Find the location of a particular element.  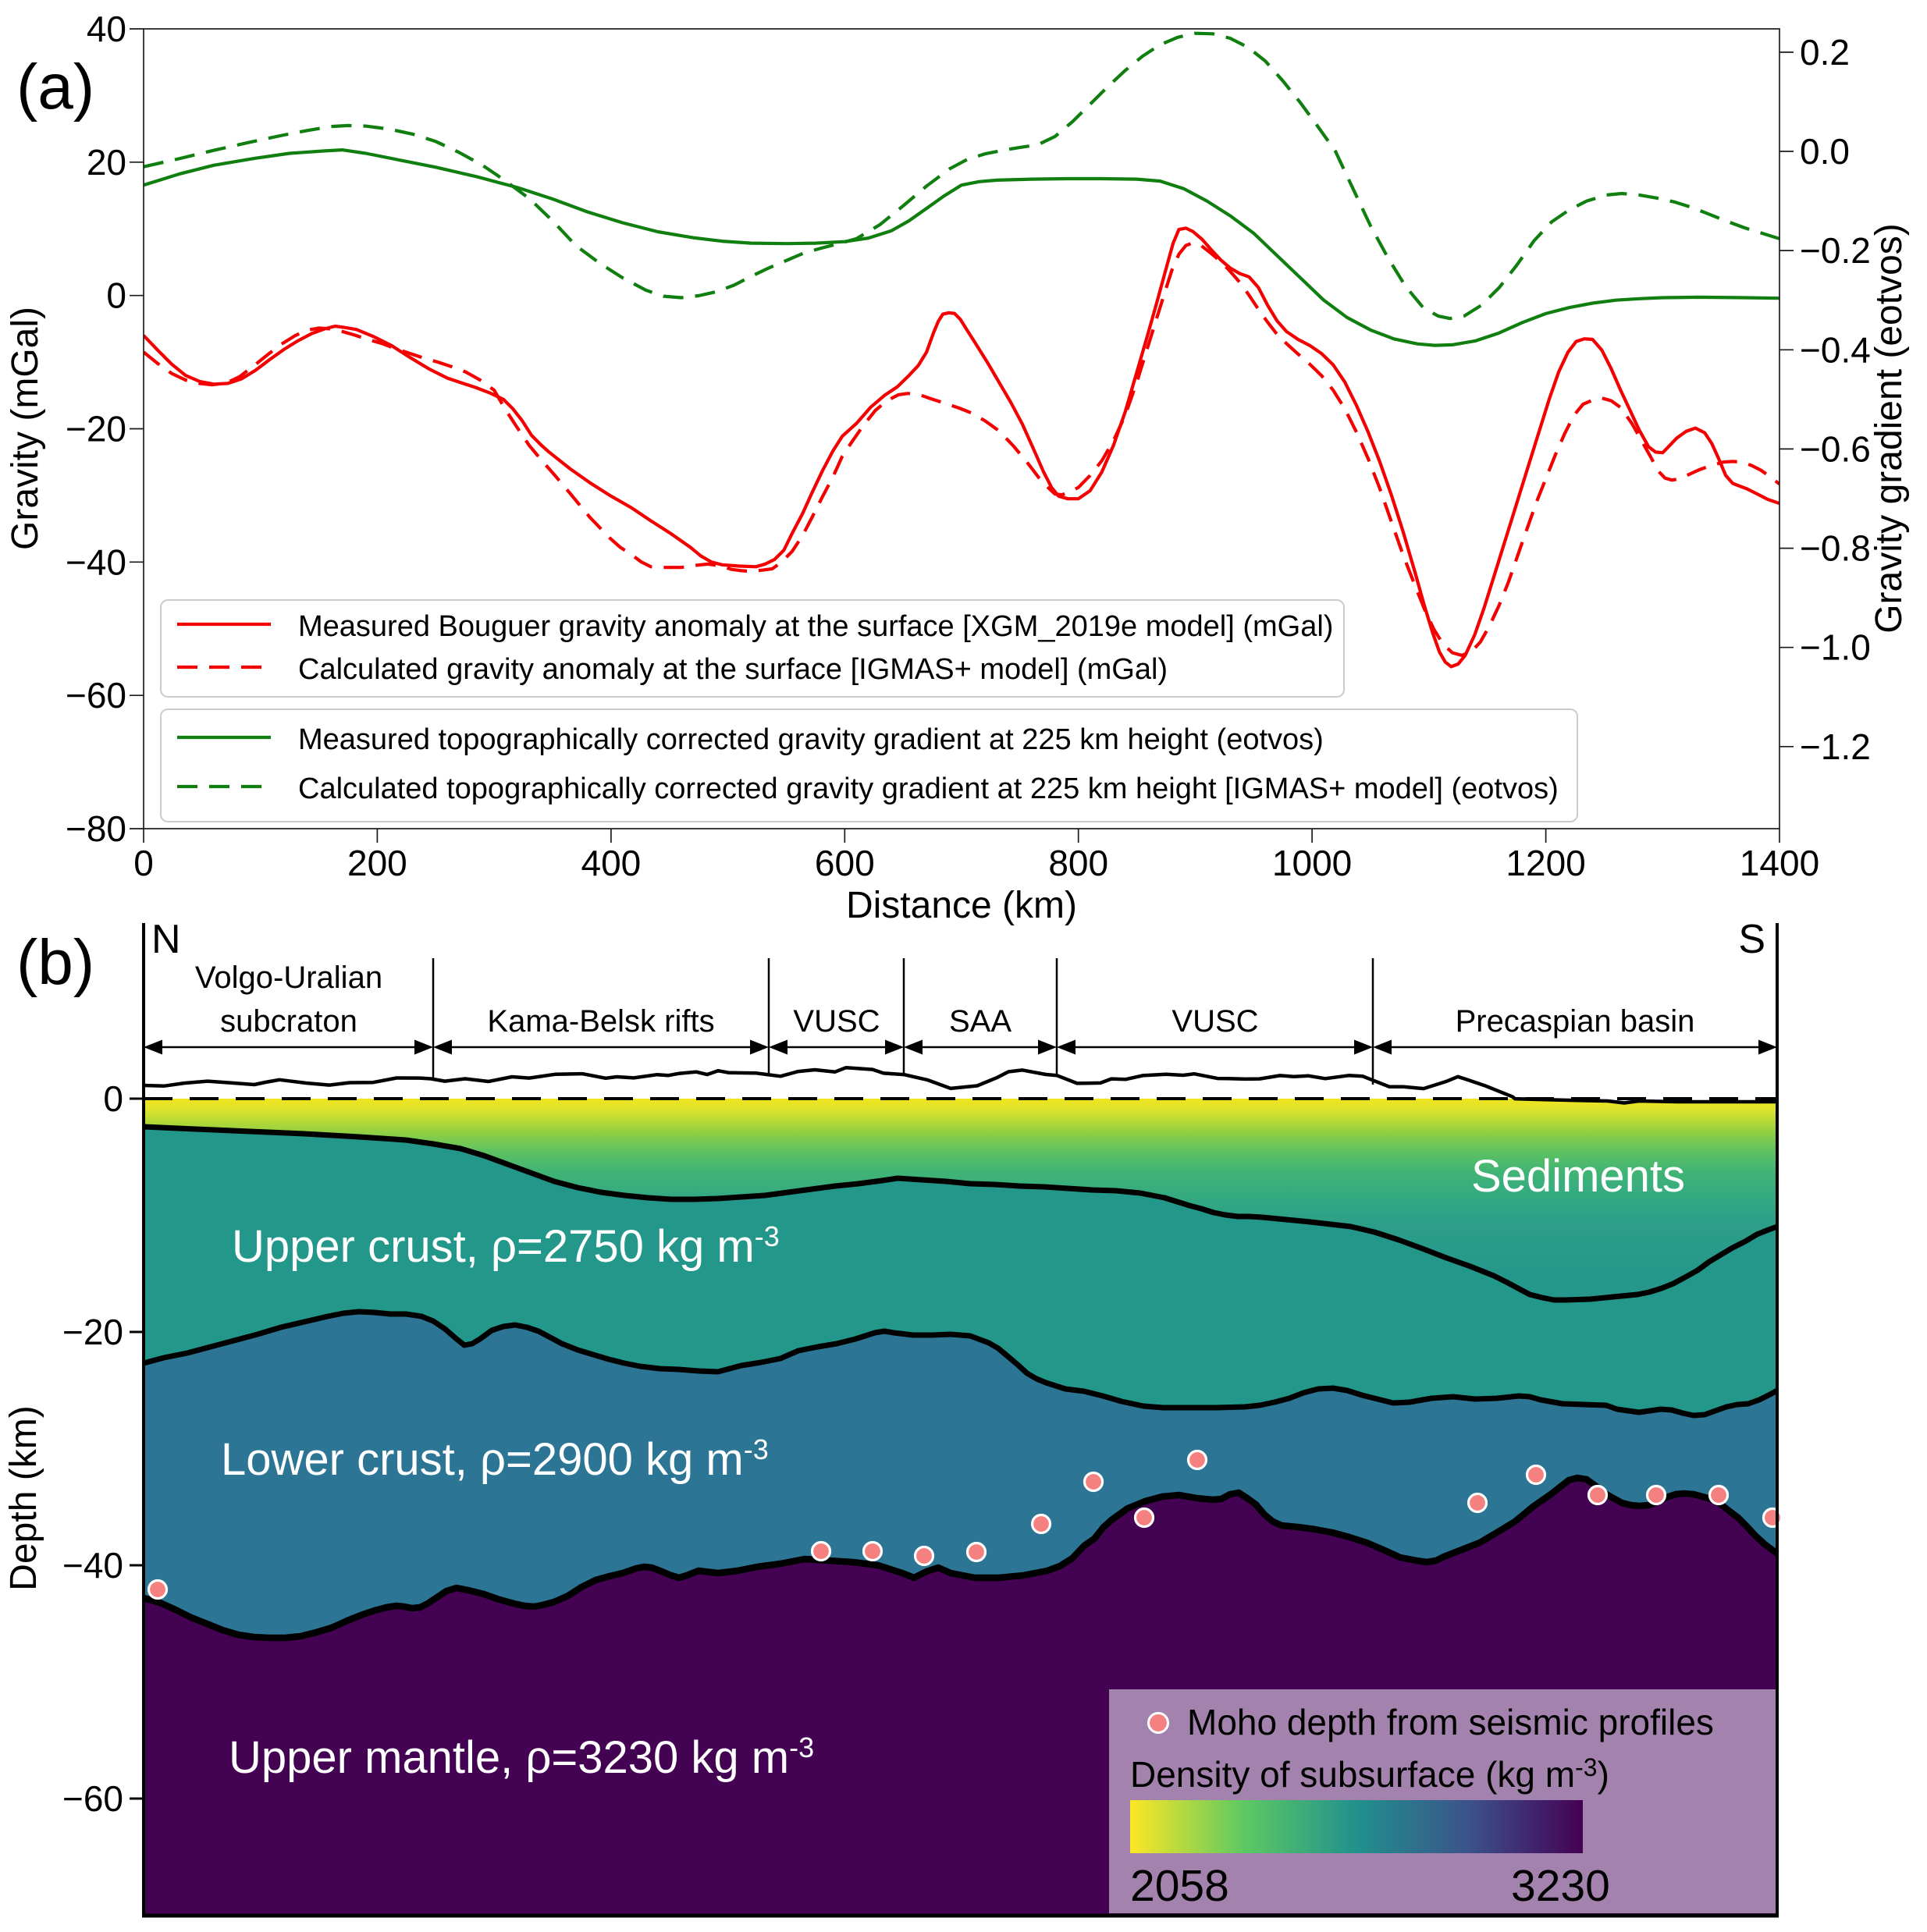

svg-text: N is located at coordinates (166, 939).